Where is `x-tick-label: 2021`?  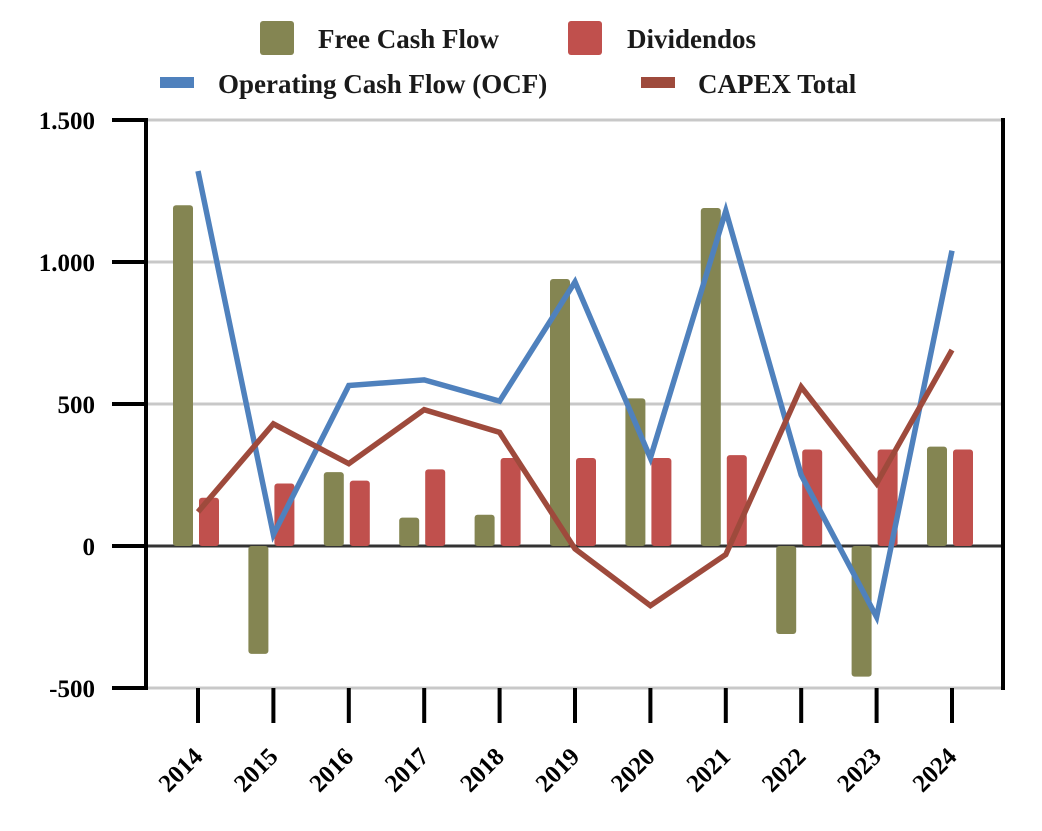
x-tick-label: 2021 is located at coordinates (709, 770).